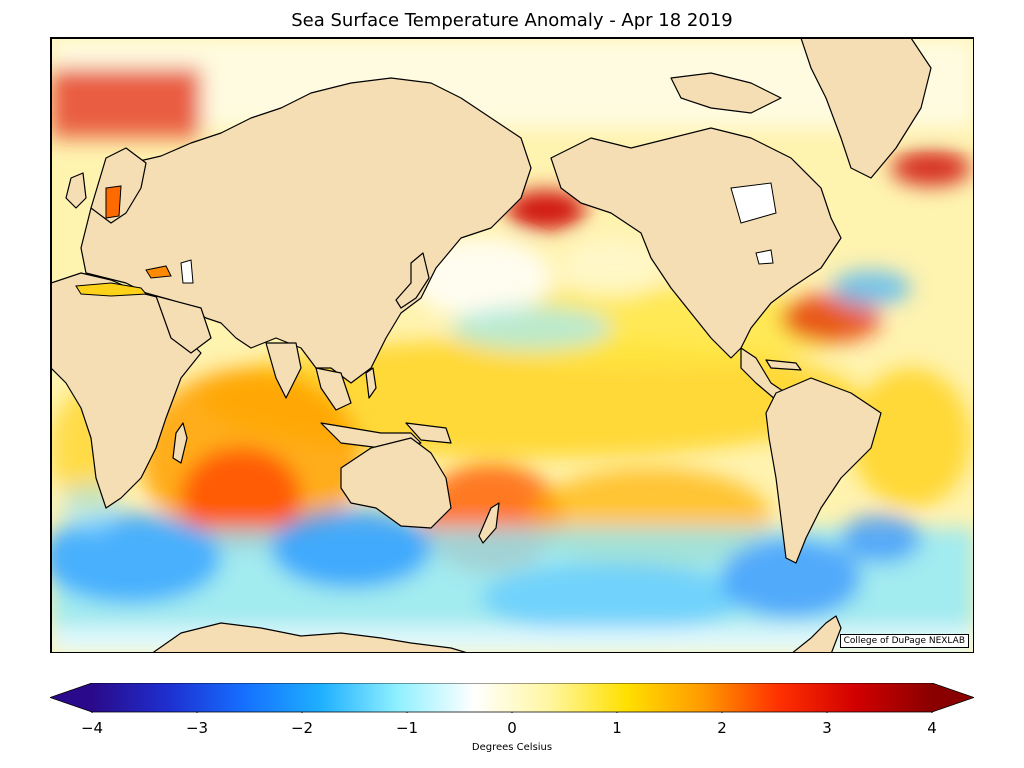 This screenshot has height=768, width=1024. I want to click on colorbar-tick-label: 3, so click(827, 728).